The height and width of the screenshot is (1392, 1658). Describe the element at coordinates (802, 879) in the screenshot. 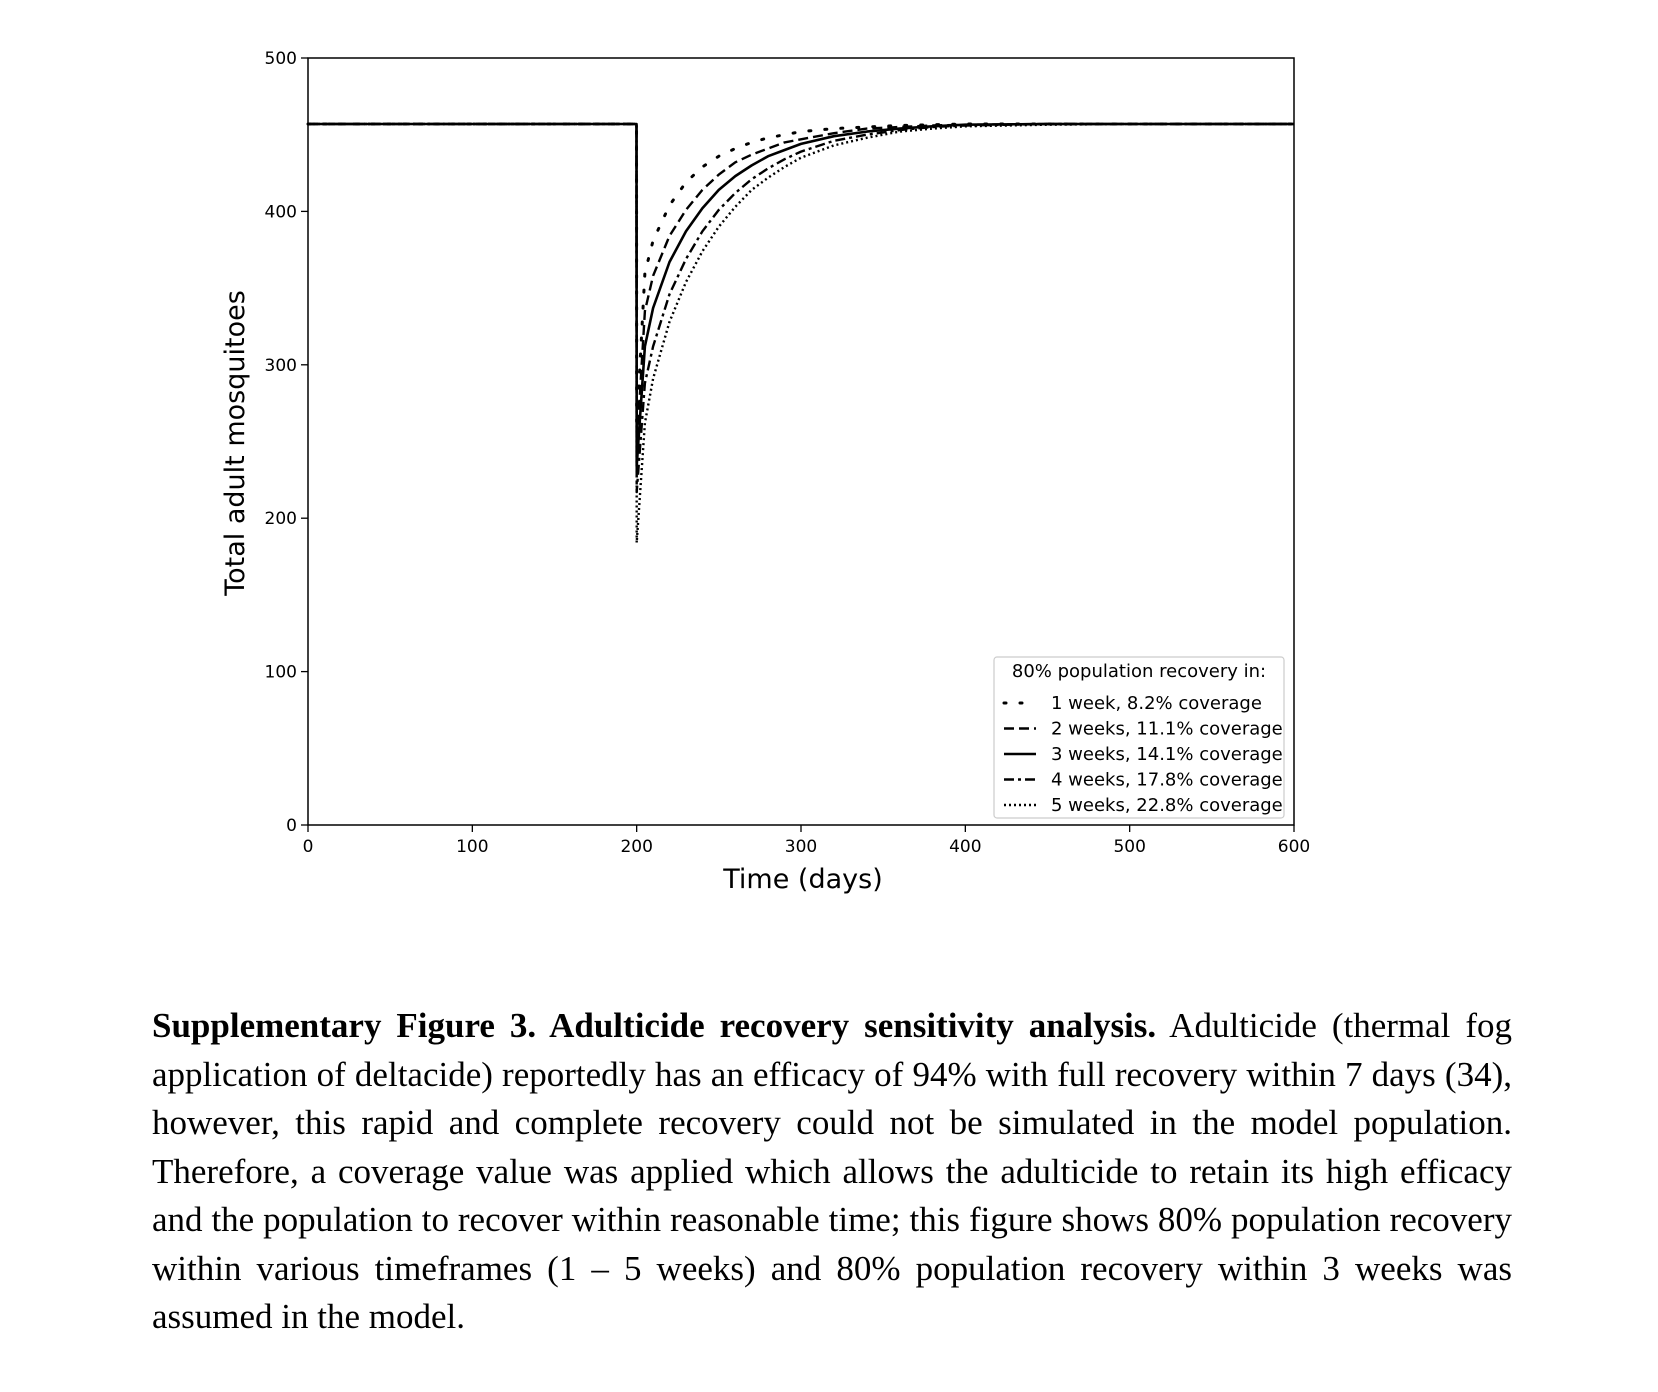

I see `x-axis-title: Time (days)` at that location.